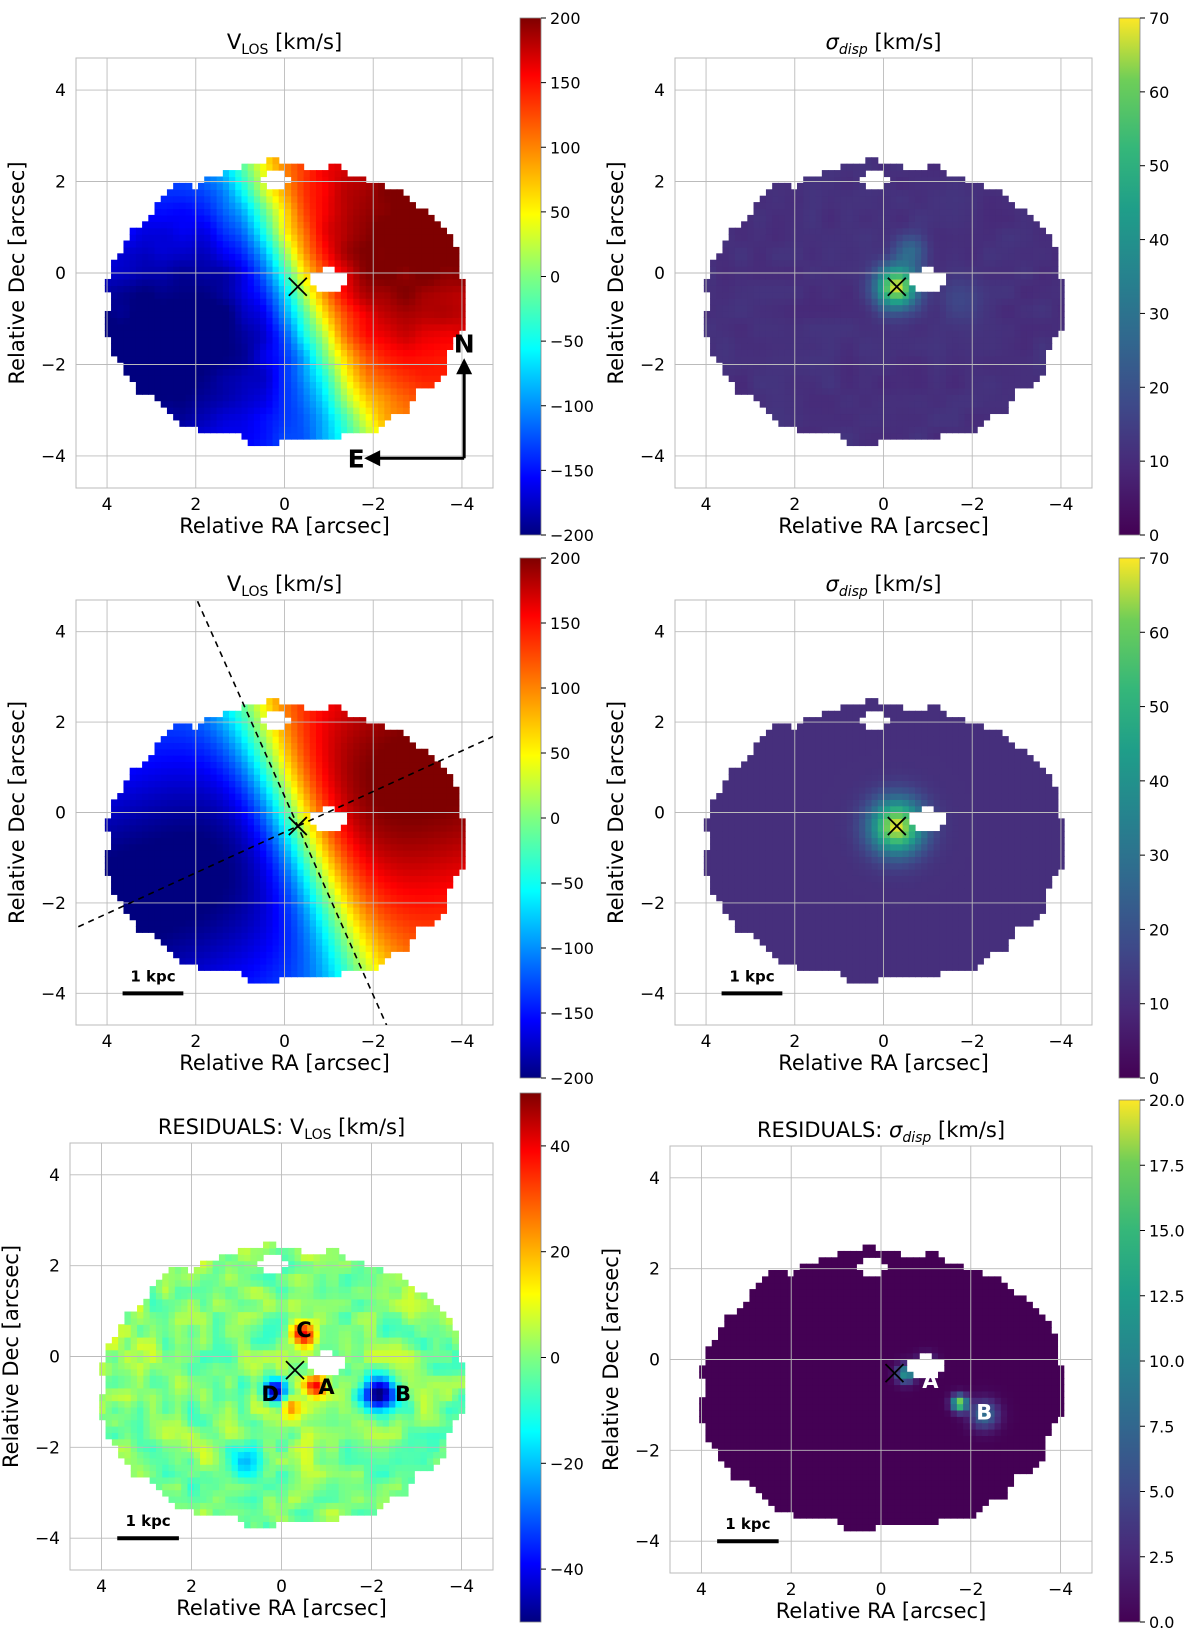 The width and height of the screenshot is (1200, 1646). I want to click on grid-lines, so click(883, 273).